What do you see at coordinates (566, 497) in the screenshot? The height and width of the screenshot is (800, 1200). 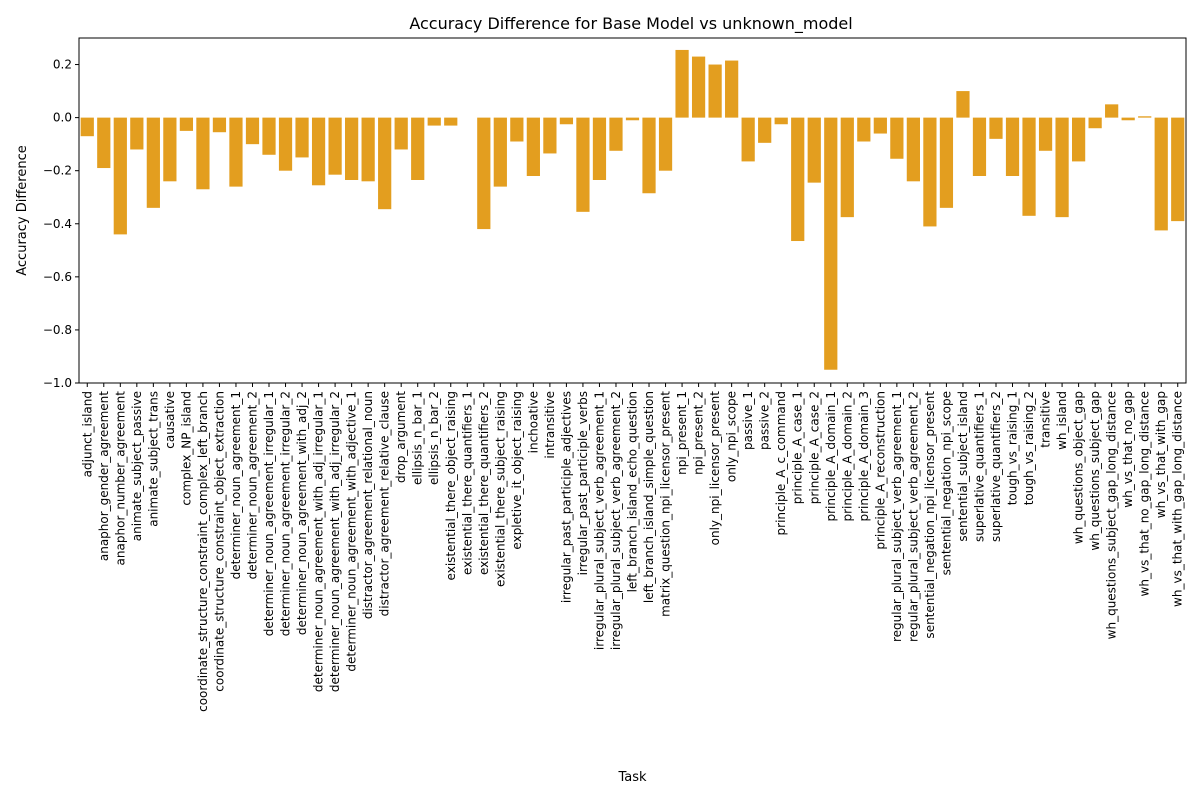 I see `x-tick-label: irregular_past_participle_adjectives` at bounding box center [566, 497].